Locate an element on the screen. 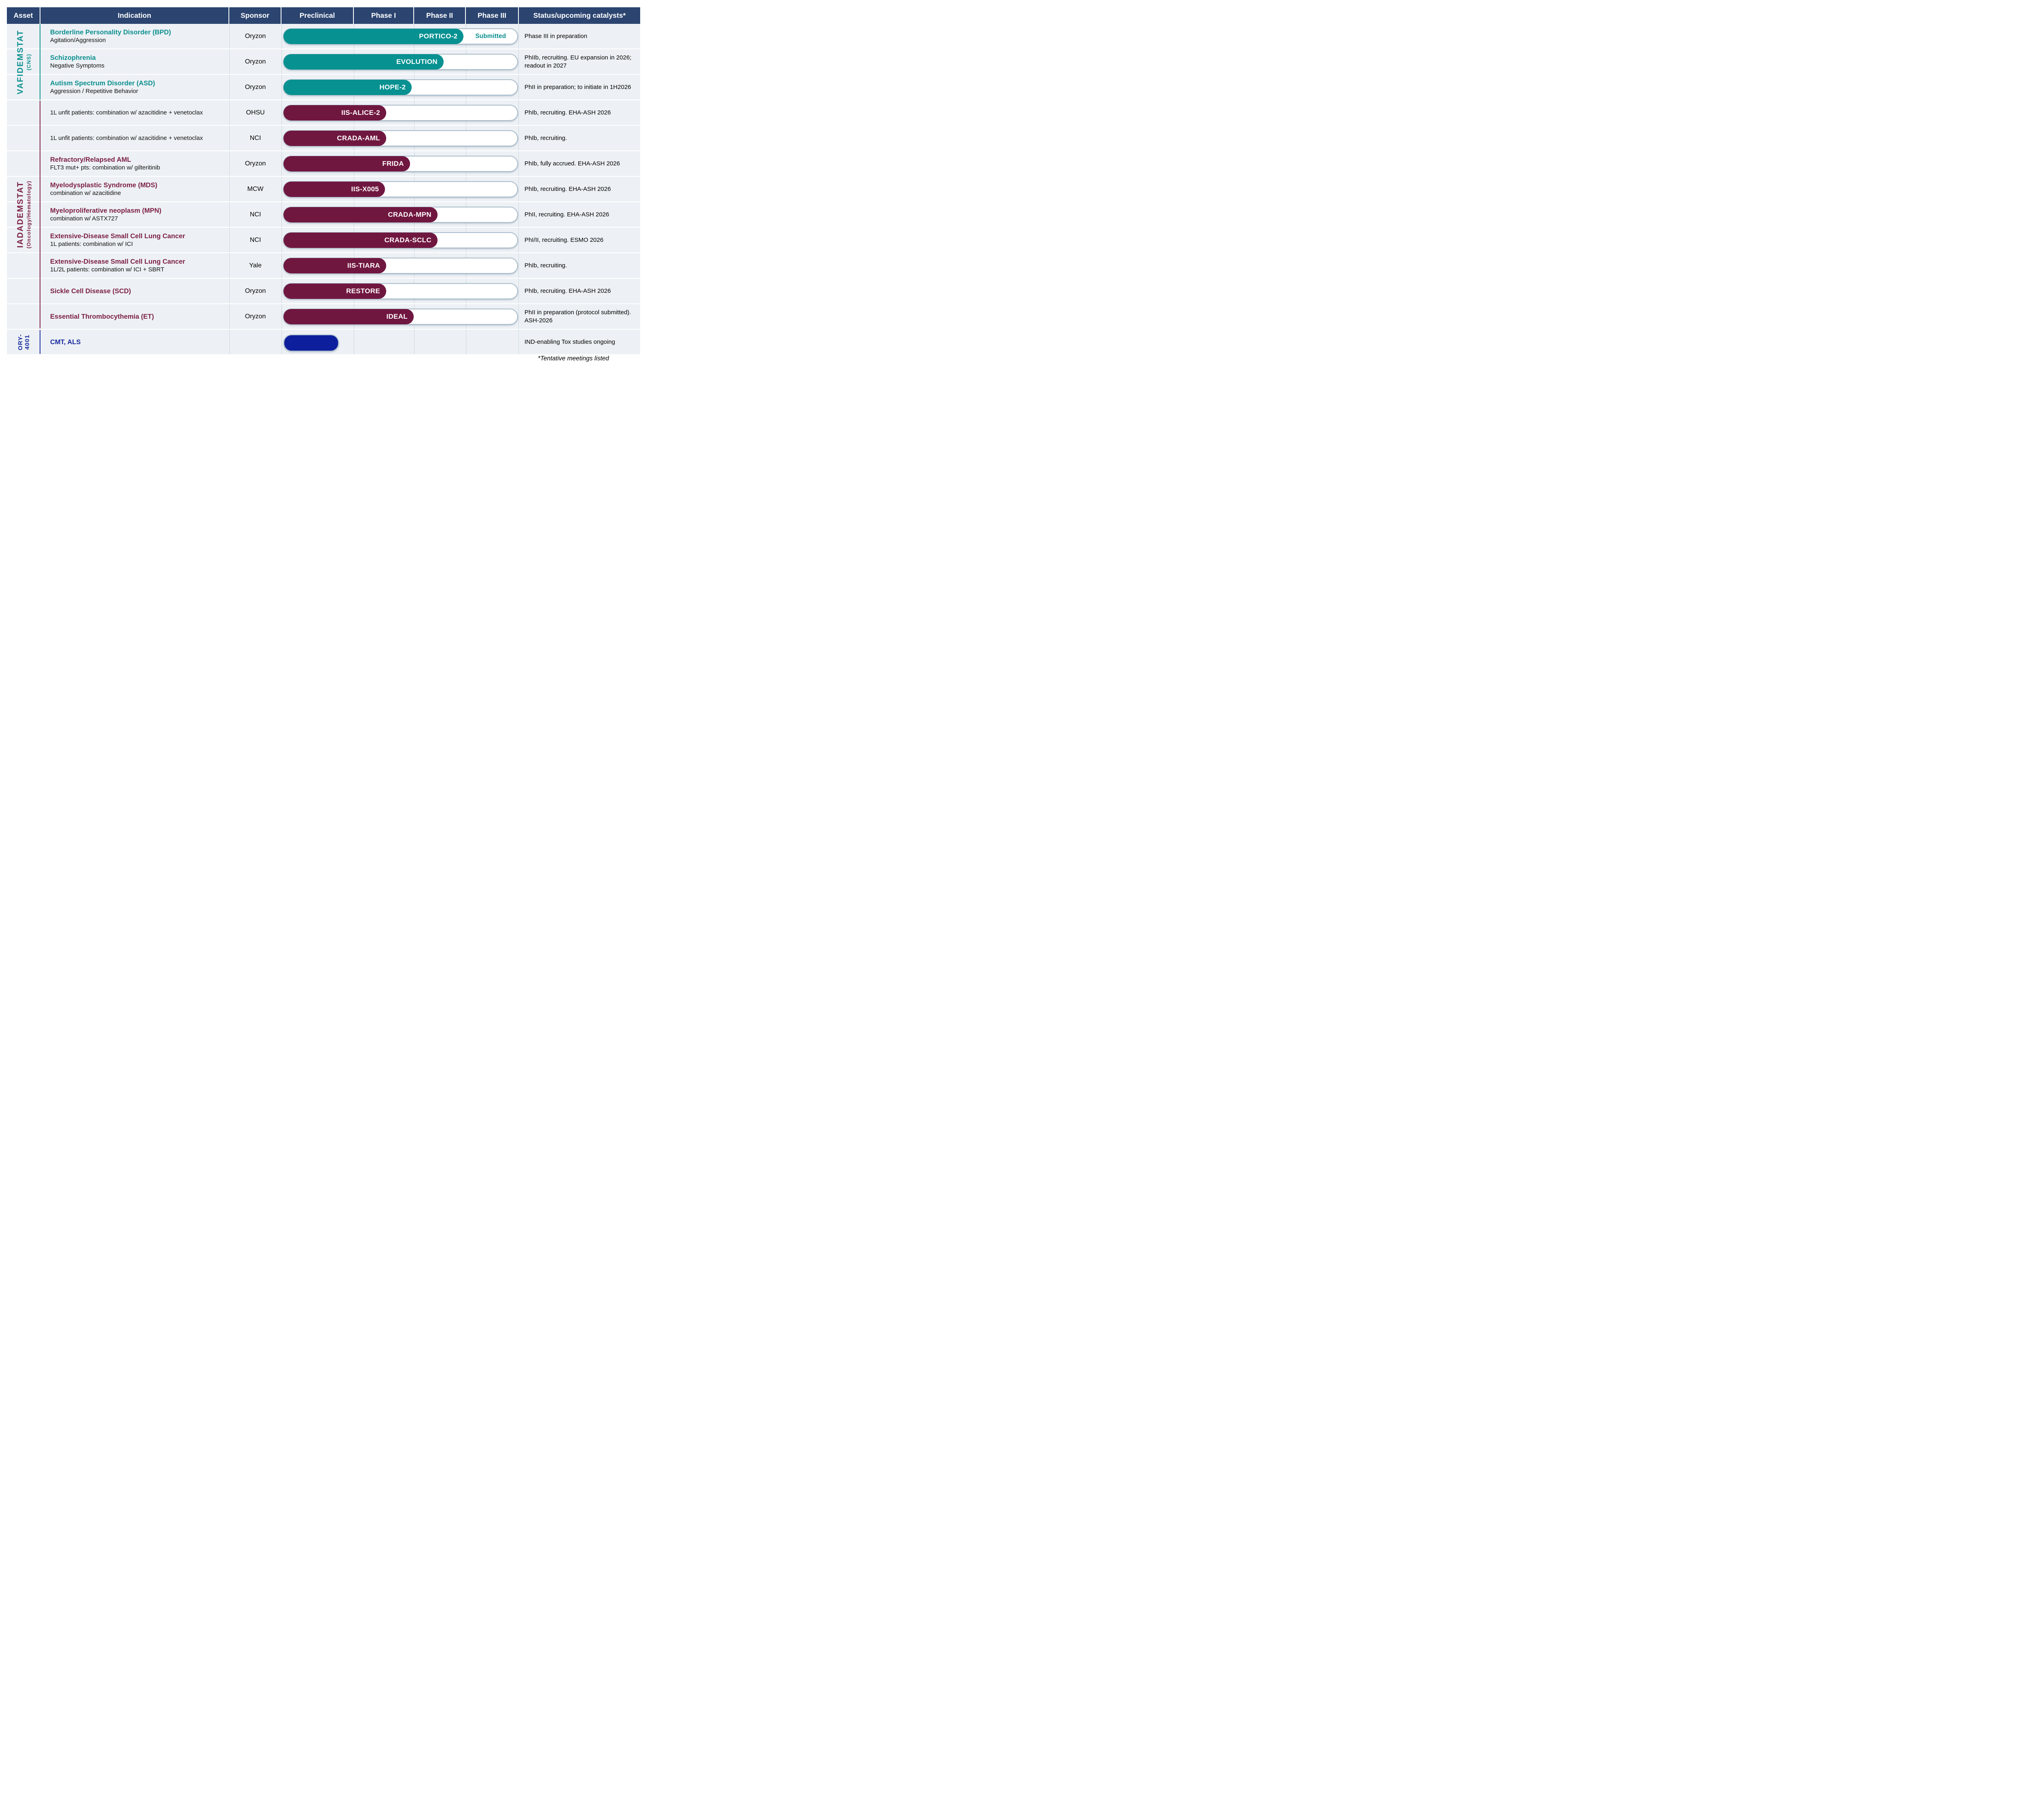 The image size is (2022, 1820). asset-name: IADADEMSTAT is located at coordinates (20, 214).